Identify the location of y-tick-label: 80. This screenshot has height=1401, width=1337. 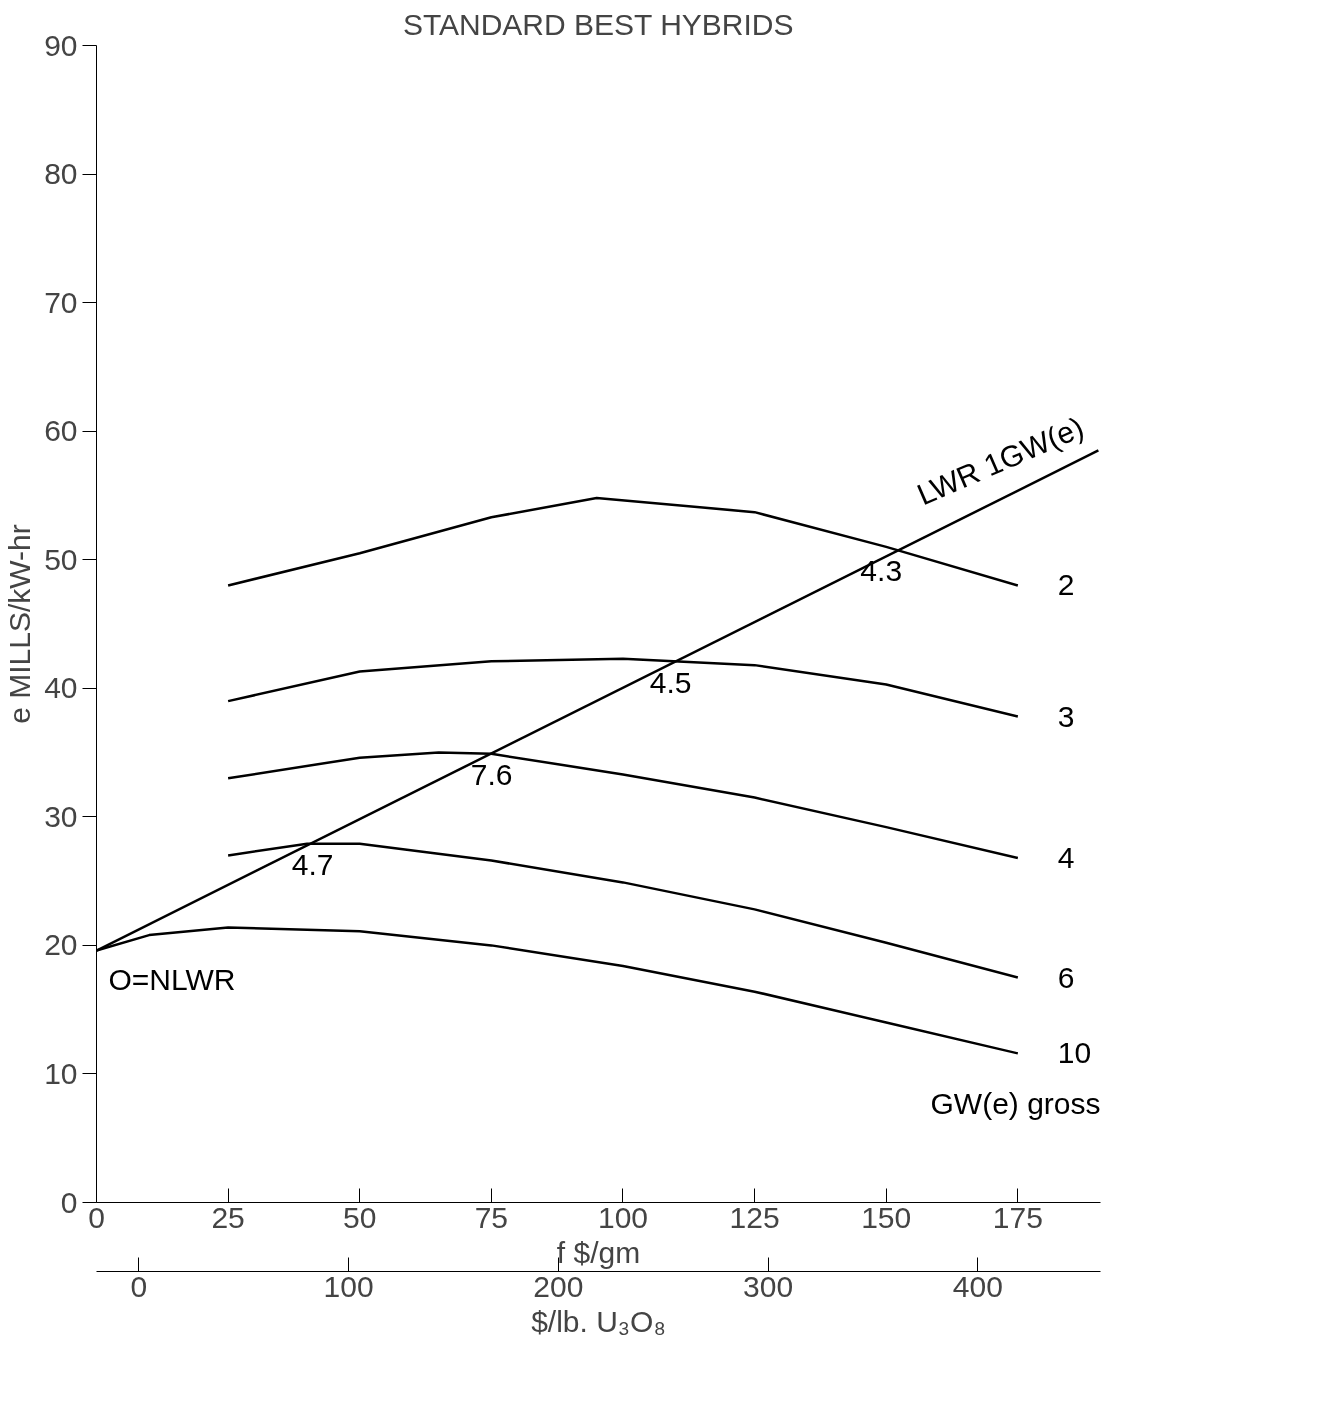
(61, 174).